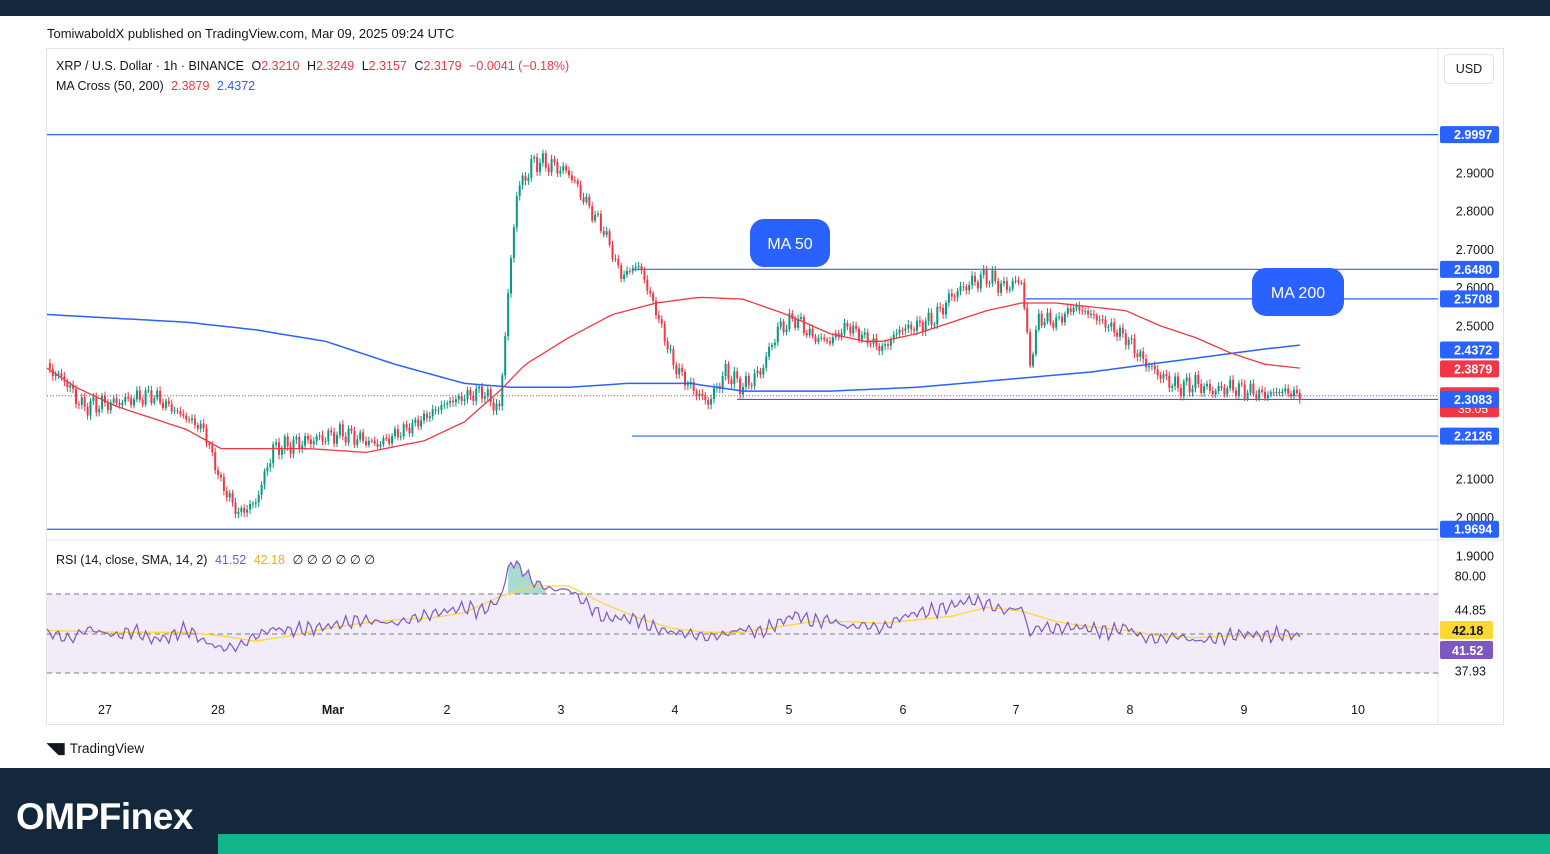  What do you see at coordinates (1467, 651) in the screenshot?
I see `rsi-badge-label: 41.52` at bounding box center [1467, 651].